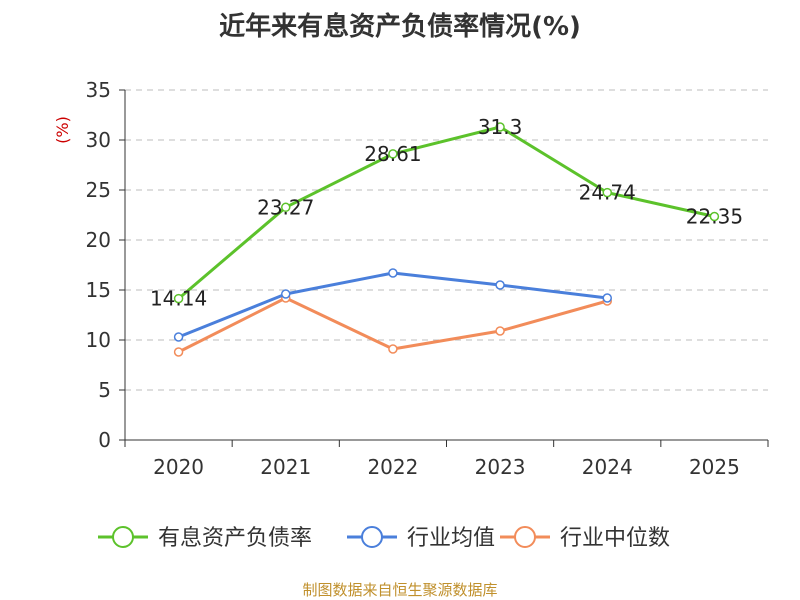  Describe the element at coordinates (98, 190) in the screenshot. I see `y-tick-label: 25` at that location.